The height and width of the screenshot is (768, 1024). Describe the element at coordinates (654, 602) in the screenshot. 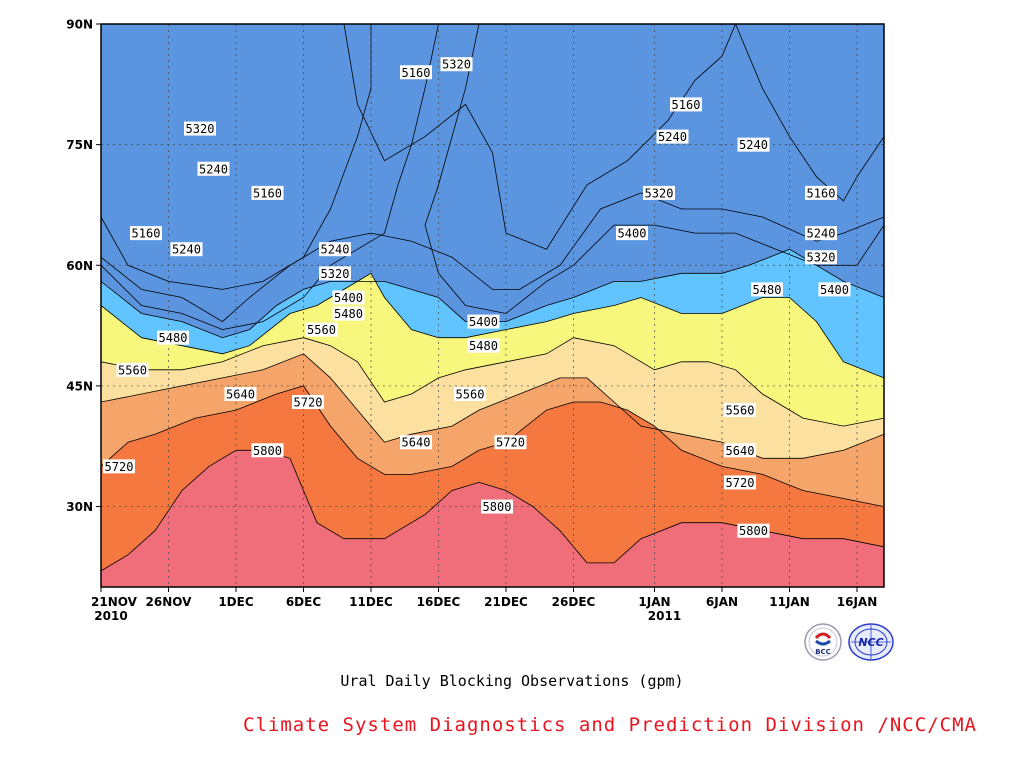

I see `x-tick-label: 1JAN` at that location.